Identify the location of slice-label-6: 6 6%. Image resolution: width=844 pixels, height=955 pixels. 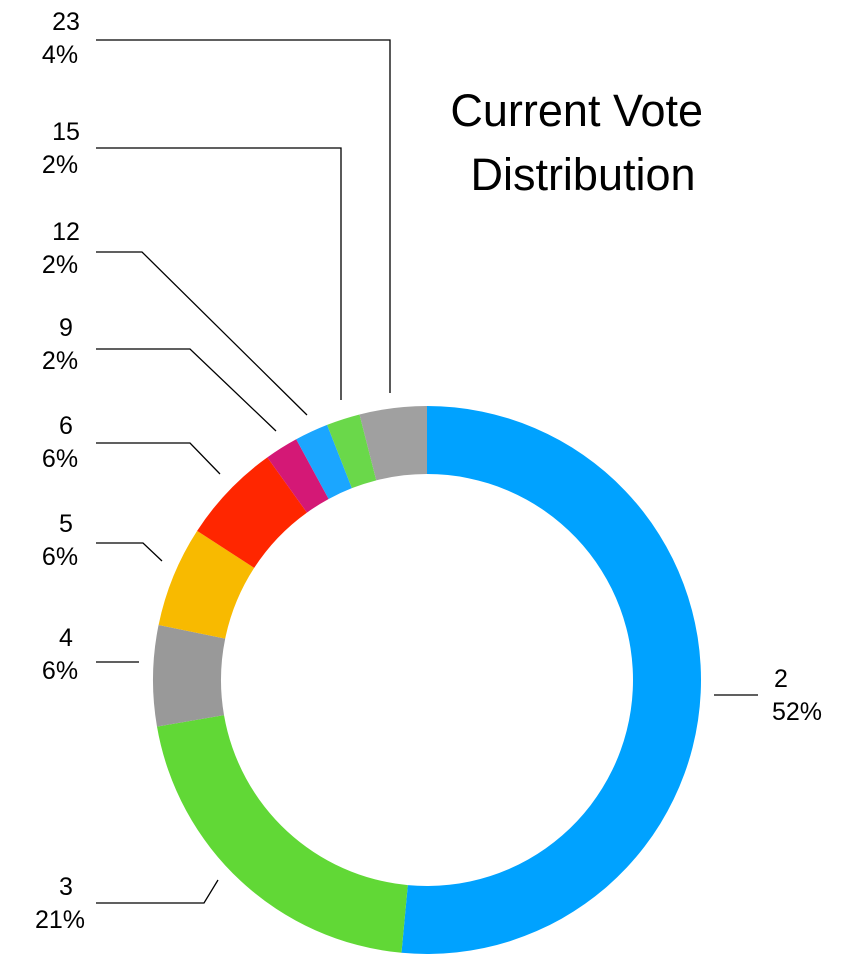
(60, 442).